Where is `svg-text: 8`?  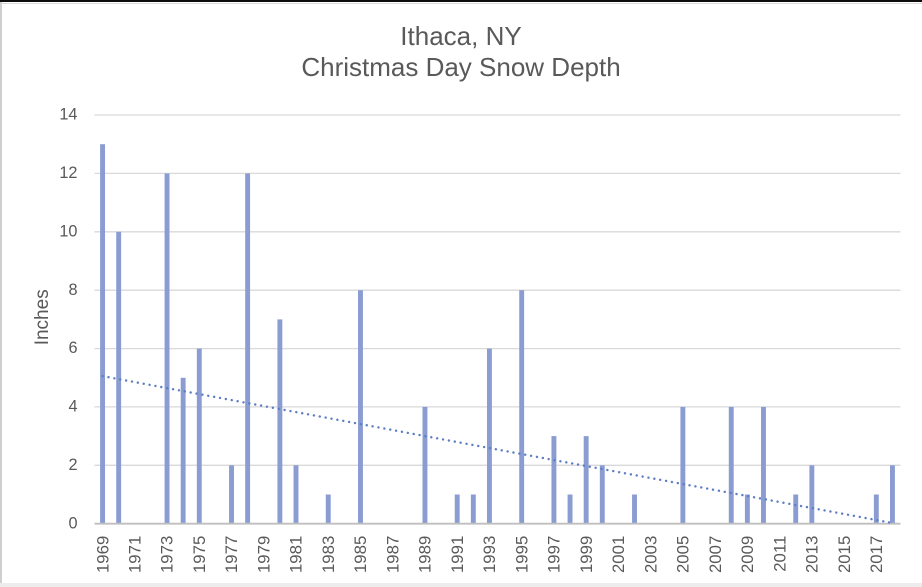 svg-text: 8 is located at coordinates (72, 290).